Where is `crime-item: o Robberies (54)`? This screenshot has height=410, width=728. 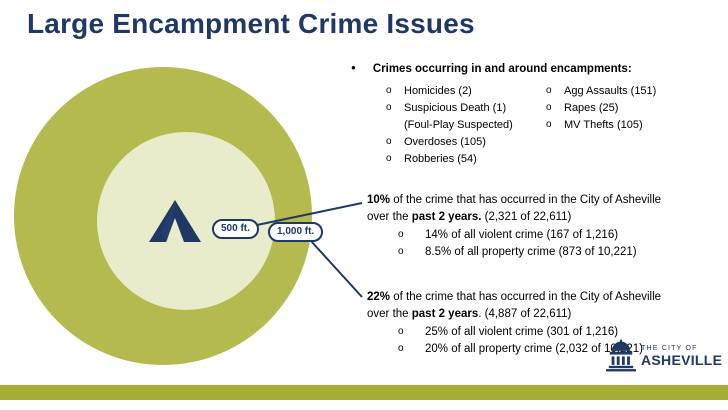
crime-item: o Robberies (54) is located at coordinates (449, 158).